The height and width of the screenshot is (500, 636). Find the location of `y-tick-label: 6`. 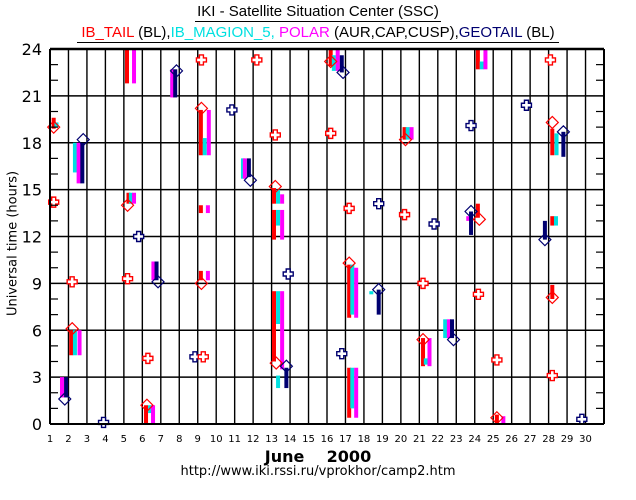

y-tick-label: 6 is located at coordinates (37, 330).